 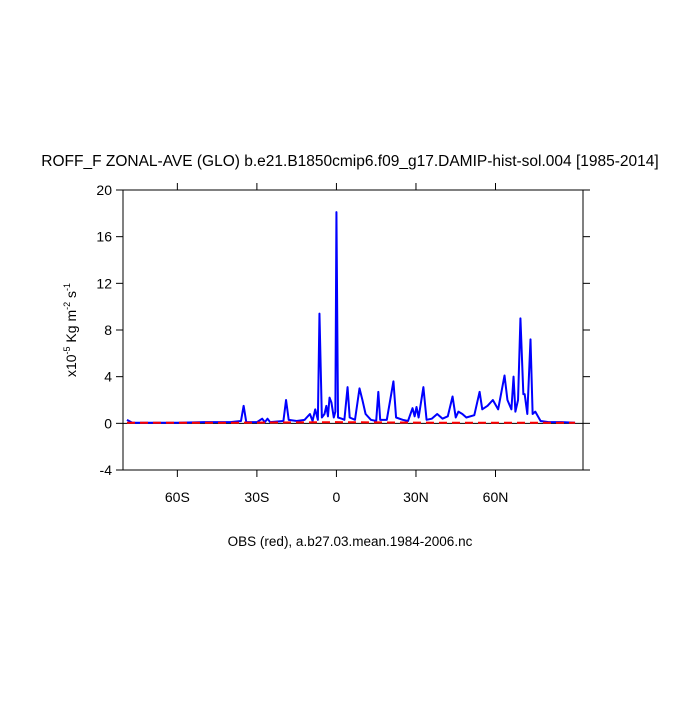 I want to click on label-sup: -1, so click(x=67, y=287).